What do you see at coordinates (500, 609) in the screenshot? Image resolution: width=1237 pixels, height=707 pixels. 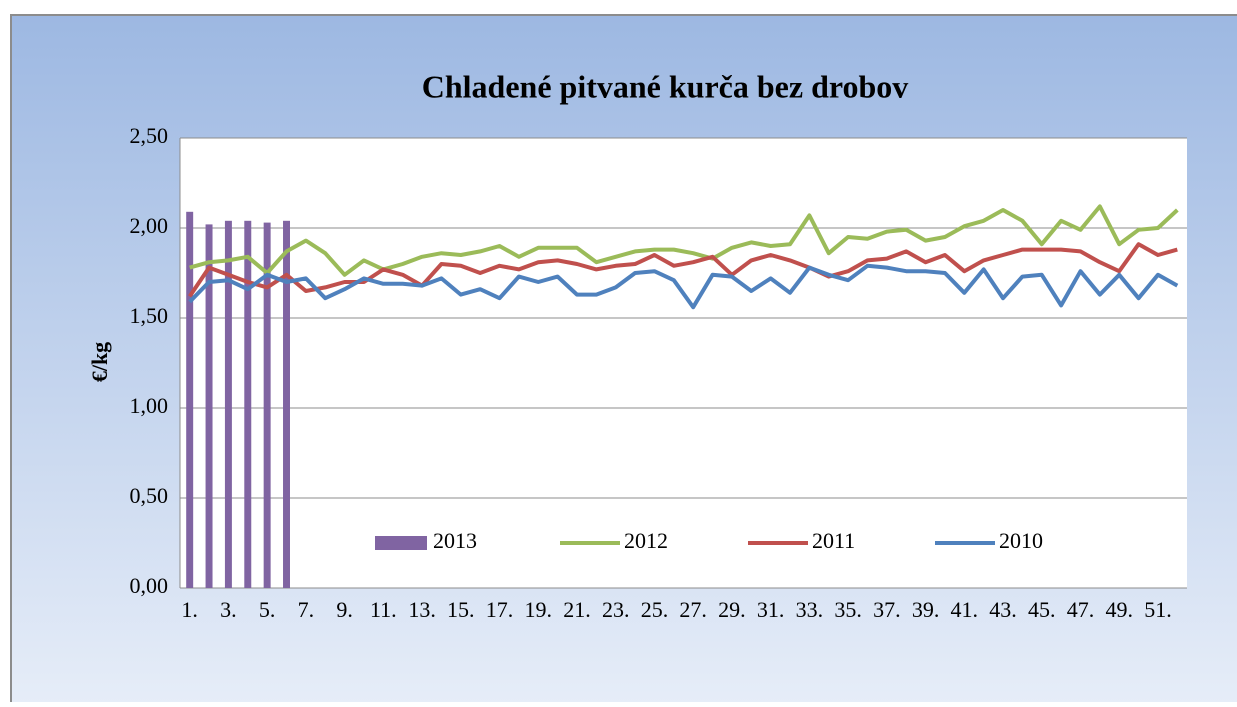 I see `x-tick-label: 17.` at bounding box center [500, 609].